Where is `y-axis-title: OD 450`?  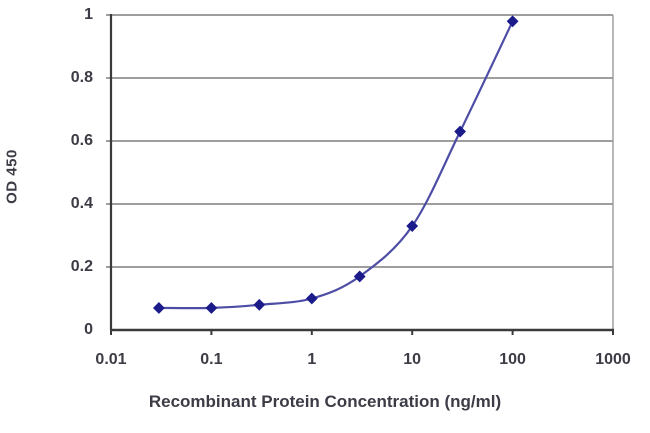
y-axis-title: OD 450 is located at coordinates (12, 176).